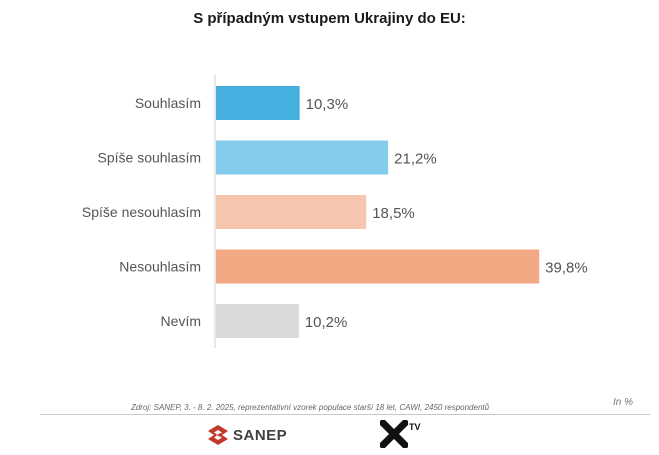 Image resolution: width=659 pixels, height=455 pixels. I want to click on x-mark-icon, so click(394, 434).